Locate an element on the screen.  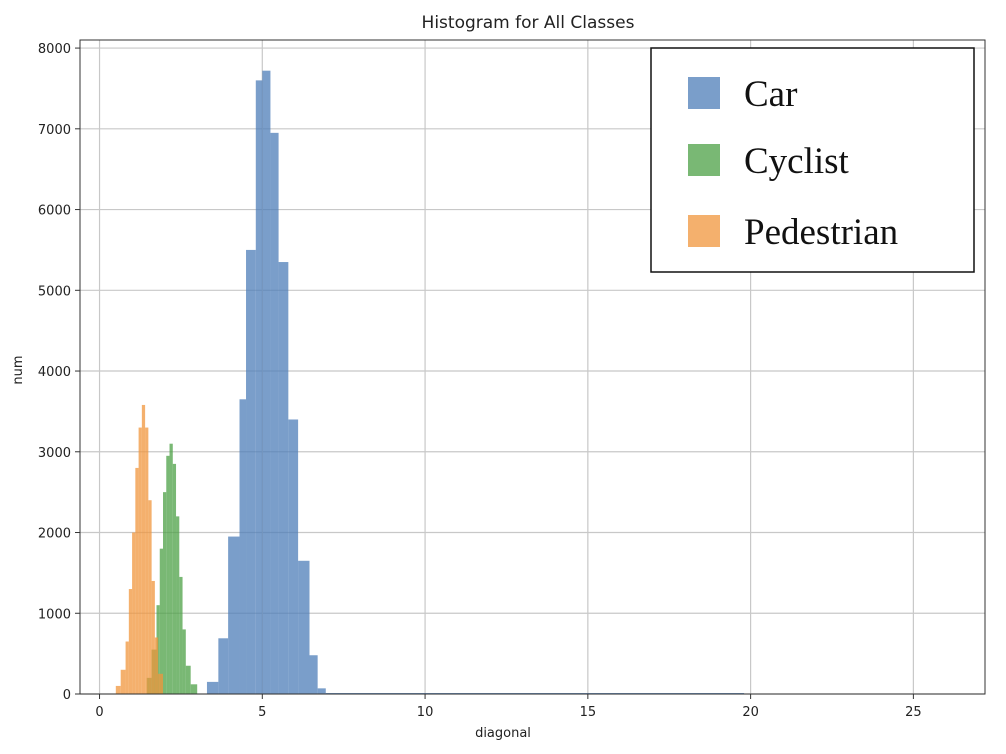
y-axis-ticks: 0 1000 2000 3000 4000 5000 6000 7000 8000 is located at coordinates (59, 372).